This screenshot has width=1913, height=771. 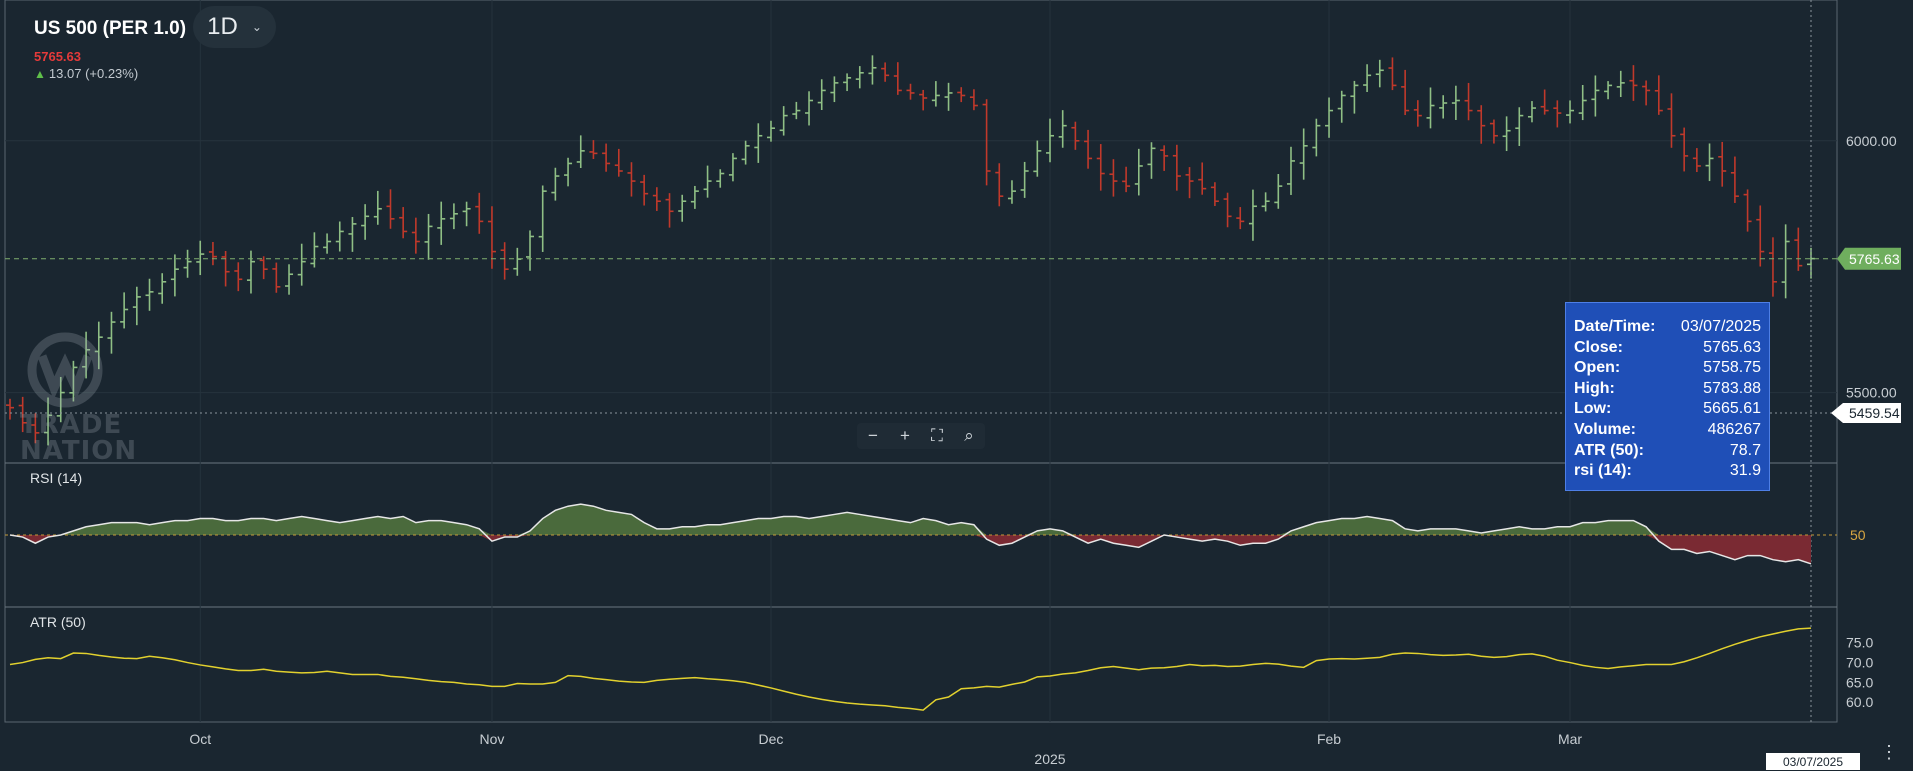 What do you see at coordinates (56, 478) in the screenshot?
I see `rsi-title: RSI (14)` at bounding box center [56, 478].